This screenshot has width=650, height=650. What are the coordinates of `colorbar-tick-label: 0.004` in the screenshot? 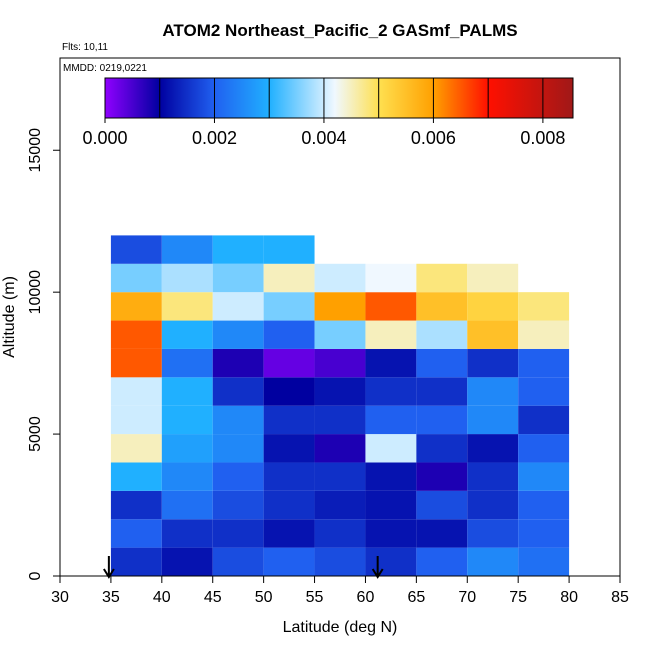 It's located at (323, 138).